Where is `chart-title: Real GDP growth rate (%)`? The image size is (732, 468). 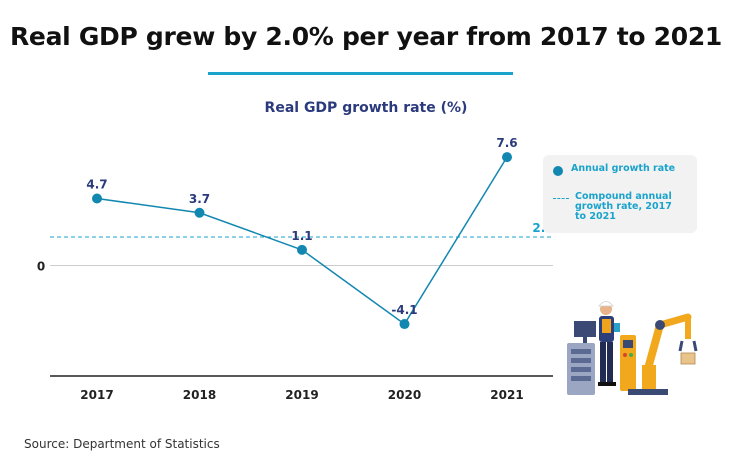
chart-title: Real GDP growth rate (%) is located at coordinates (366, 108).